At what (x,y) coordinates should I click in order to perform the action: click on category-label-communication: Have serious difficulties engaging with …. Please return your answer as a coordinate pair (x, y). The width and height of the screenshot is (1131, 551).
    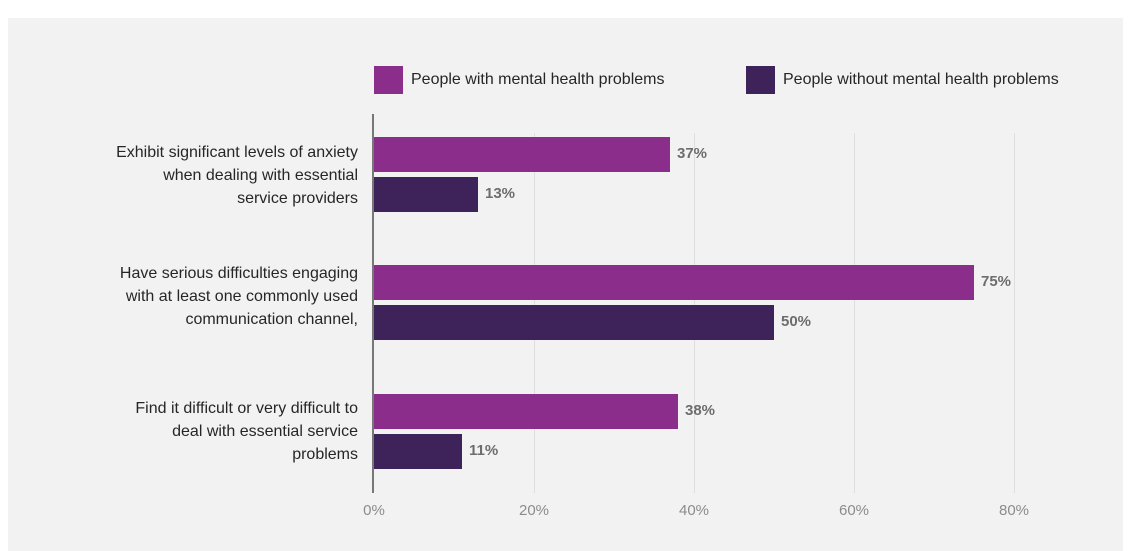
    Looking at the image, I should click on (238, 296).